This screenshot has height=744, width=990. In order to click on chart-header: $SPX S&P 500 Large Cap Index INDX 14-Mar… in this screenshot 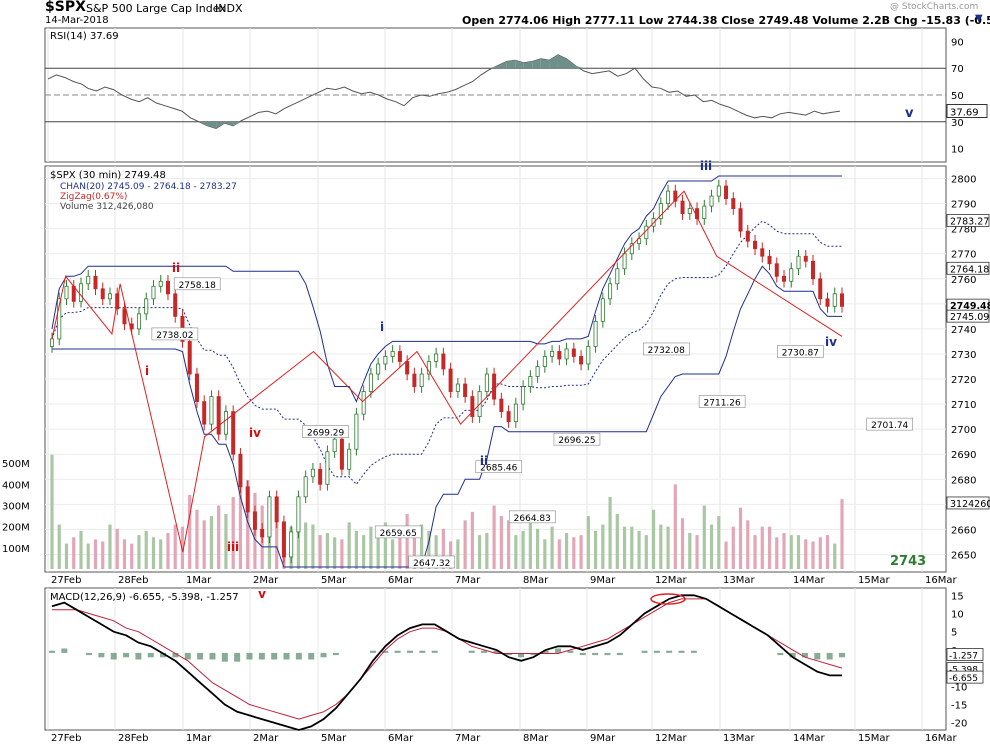, I will do `click(495, 14)`.